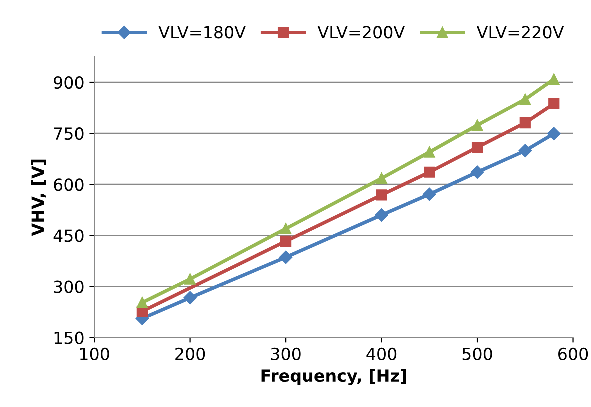 This screenshot has height=407, width=591. I want to click on y-tick-label: 900, so click(69, 83).